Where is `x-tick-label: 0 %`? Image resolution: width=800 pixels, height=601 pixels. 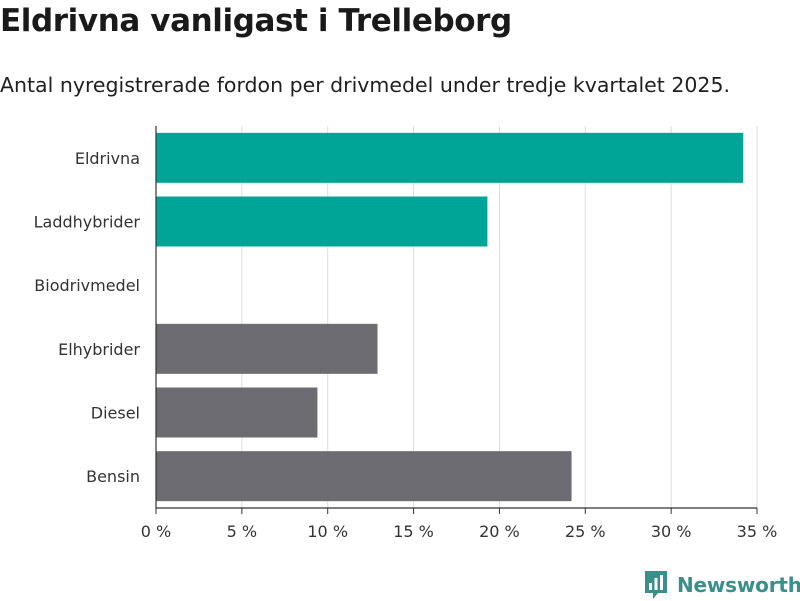 x-tick-label: 0 % is located at coordinates (156, 531).